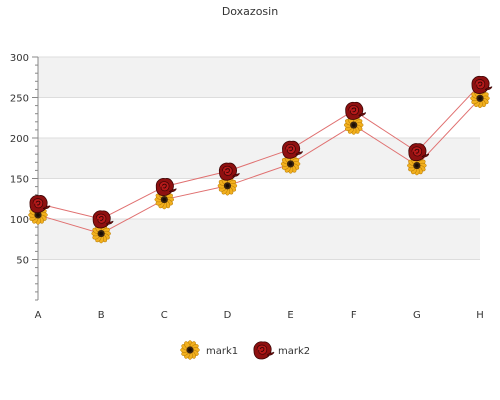  I want to click on legend-rose-icon, so click(264, 350).